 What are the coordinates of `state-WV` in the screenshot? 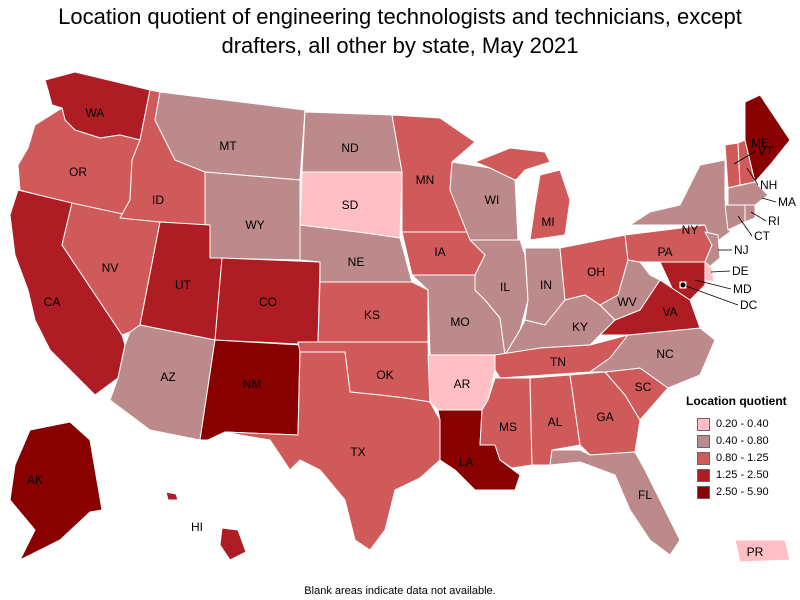 It's located at (630, 290).